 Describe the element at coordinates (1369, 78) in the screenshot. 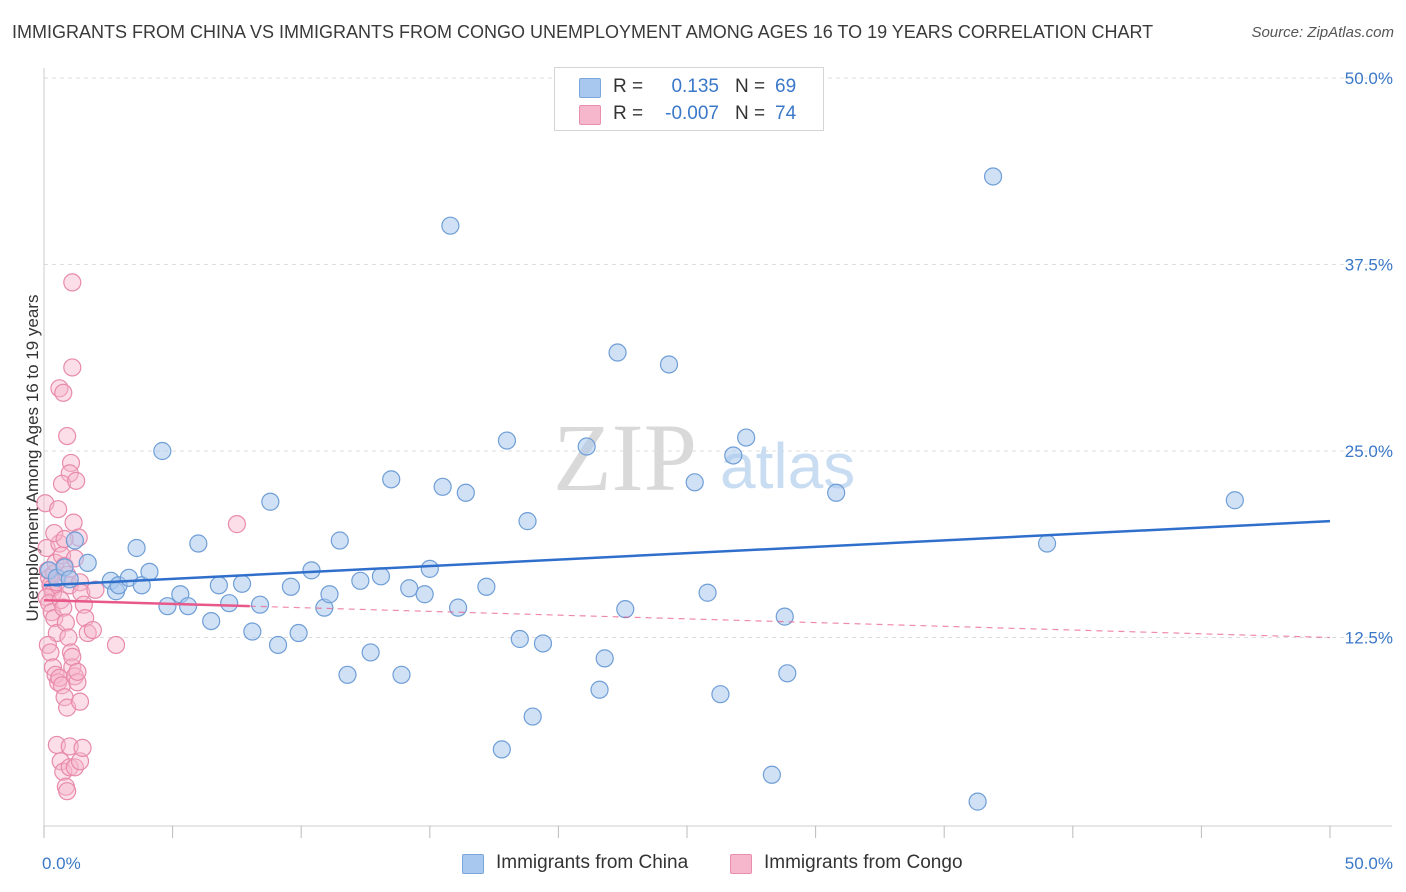

I see `y-tick-label: 50.0%` at that location.